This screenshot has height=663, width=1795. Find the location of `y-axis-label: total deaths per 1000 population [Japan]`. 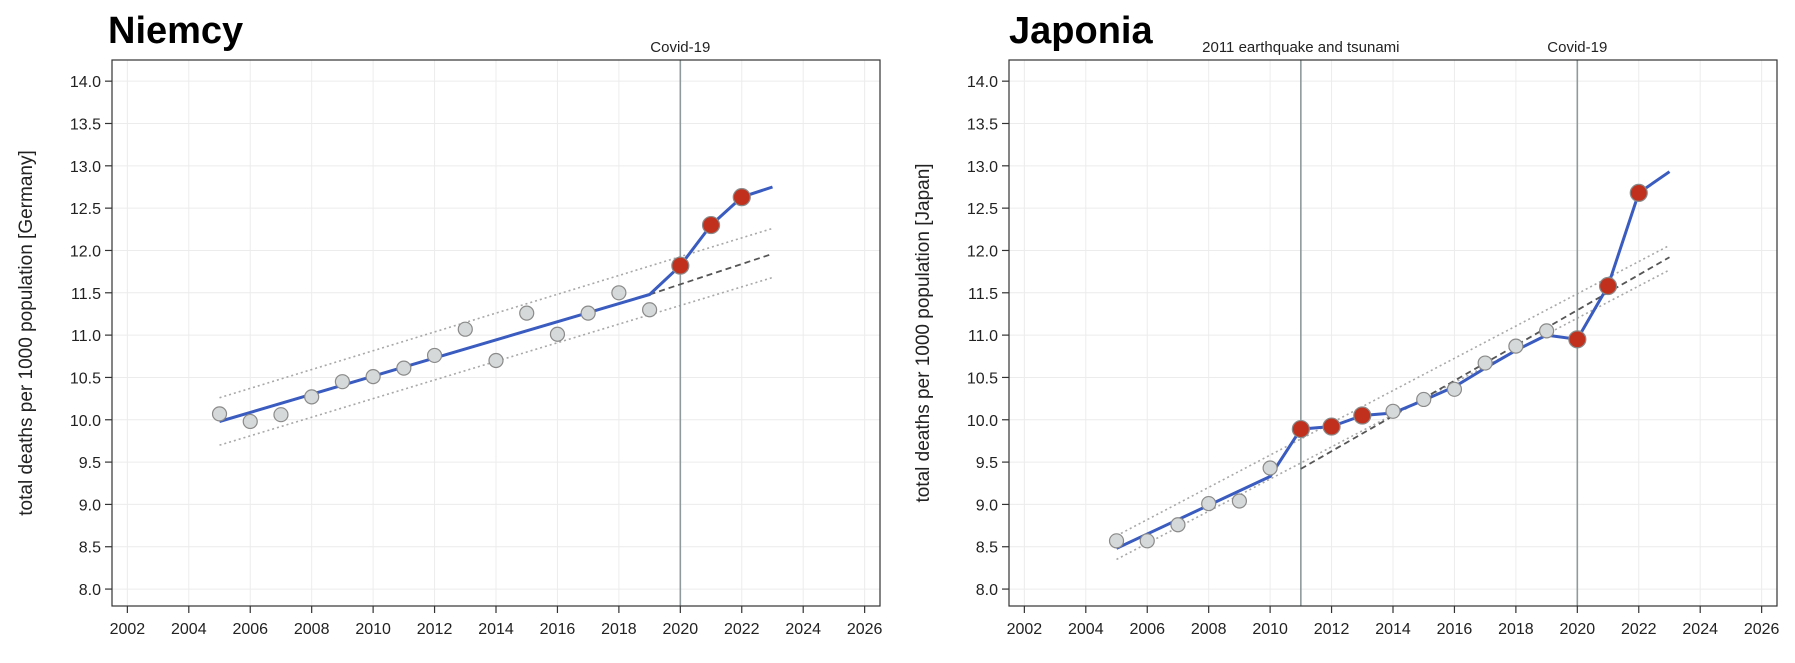

y-axis-label: total deaths per 1000 population [Japan] is located at coordinates (923, 332).